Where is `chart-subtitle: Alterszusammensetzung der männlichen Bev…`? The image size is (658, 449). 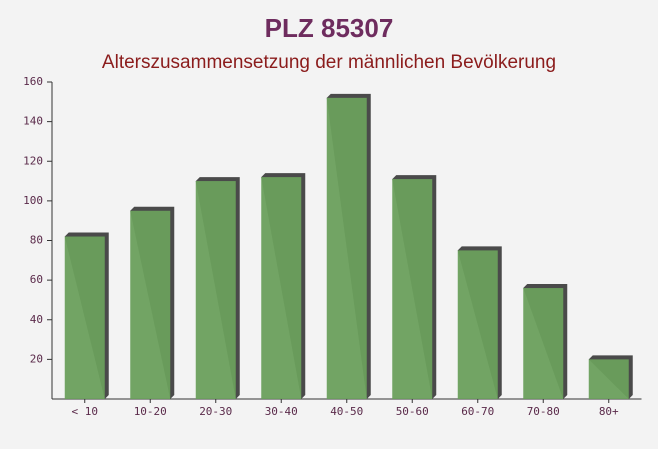 chart-subtitle: Alterszusammensetzung der männlichen Bev… is located at coordinates (329, 62).